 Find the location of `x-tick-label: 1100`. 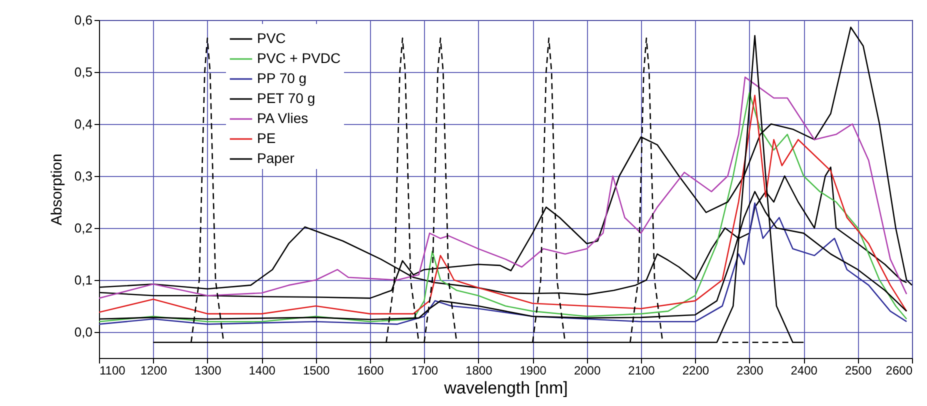

x-tick-label: 1100 is located at coordinates (113, 371).